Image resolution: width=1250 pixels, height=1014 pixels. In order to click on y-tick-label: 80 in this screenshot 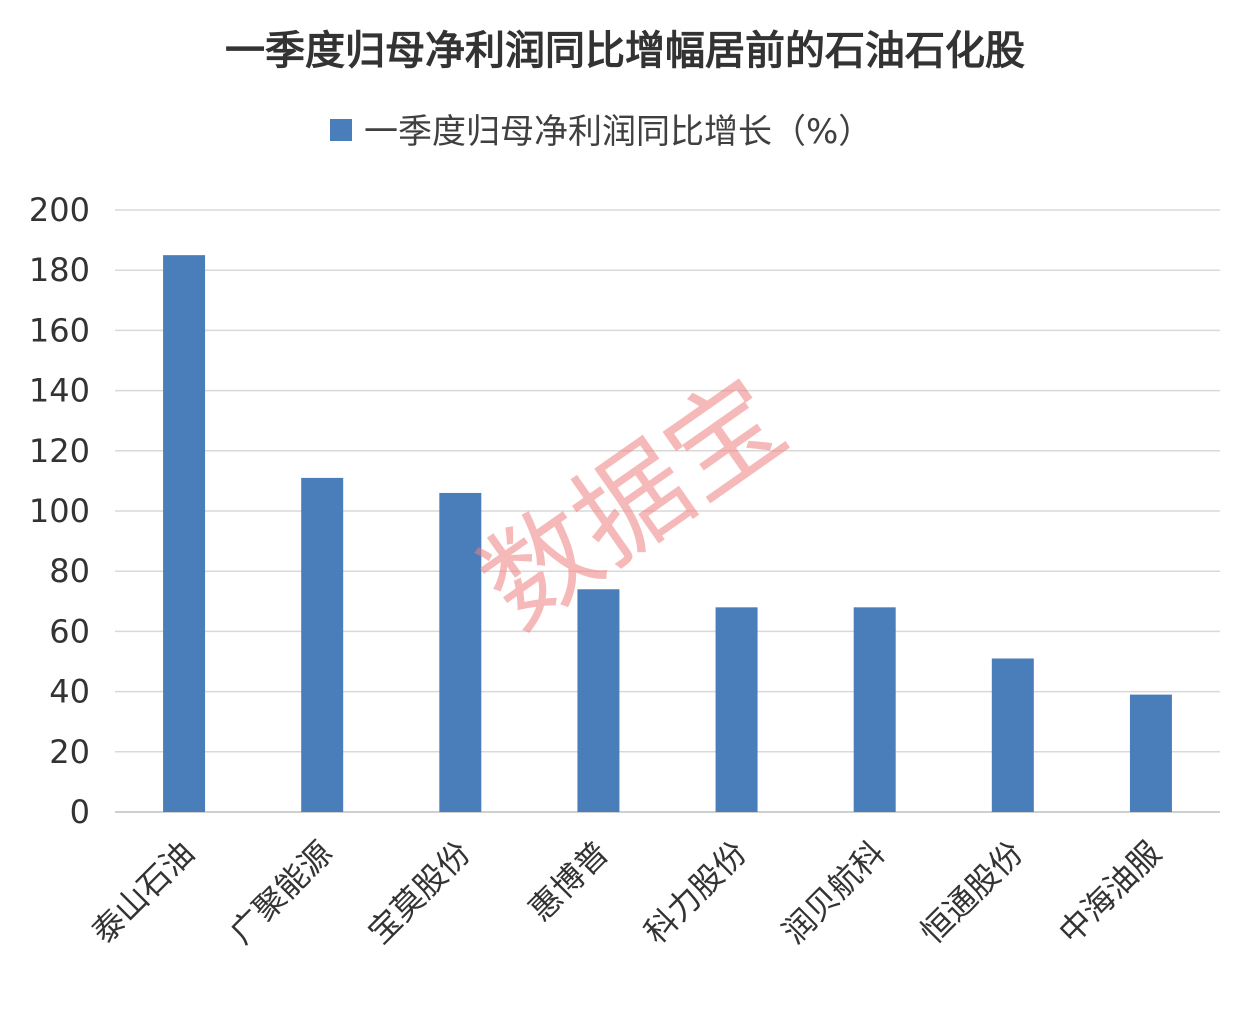, I will do `click(69, 571)`.